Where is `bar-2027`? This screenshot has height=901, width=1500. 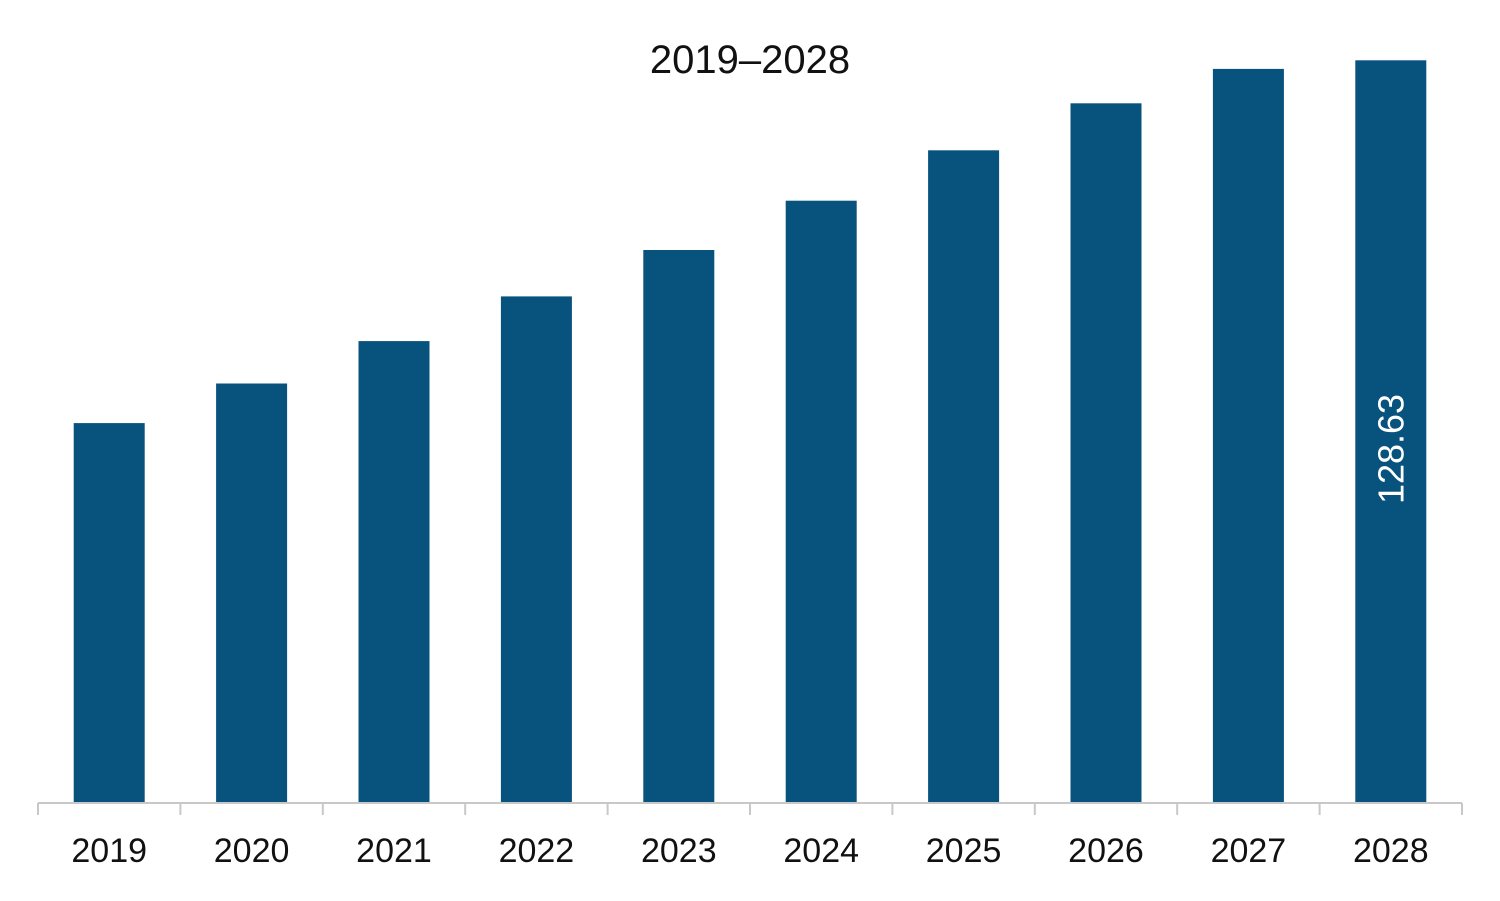
bar-2027 is located at coordinates (1248, 435).